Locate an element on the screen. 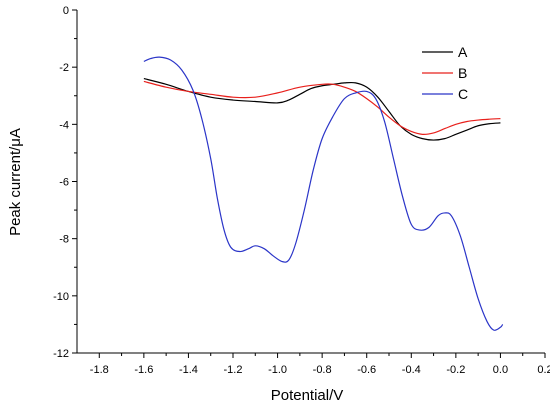 The height and width of the screenshot is (407, 550). x-tick-label: -1.4 is located at coordinates (188, 370).